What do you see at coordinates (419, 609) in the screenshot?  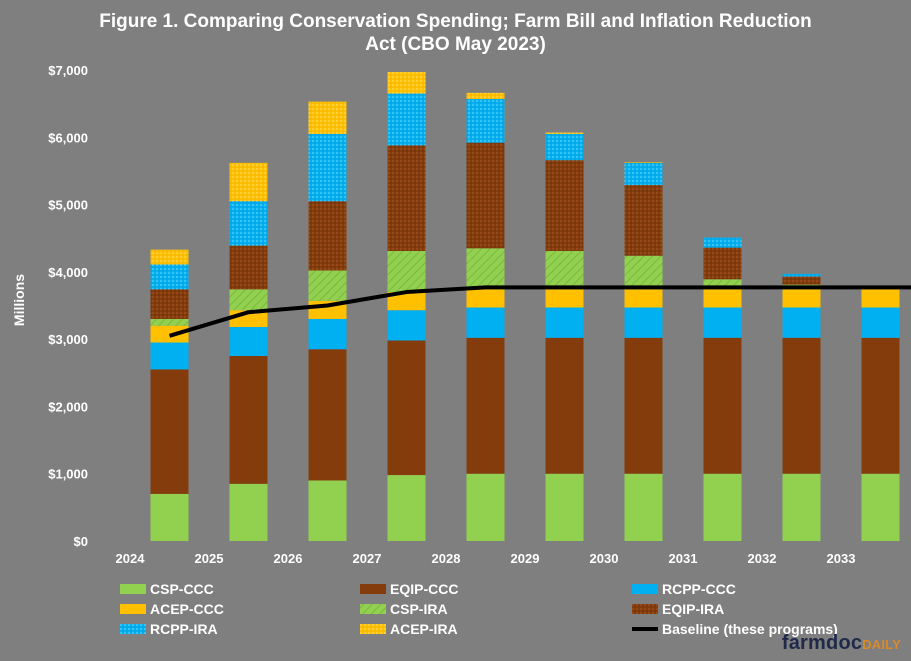 I see `legend-label: CSP-IRA` at bounding box center [419, 609].